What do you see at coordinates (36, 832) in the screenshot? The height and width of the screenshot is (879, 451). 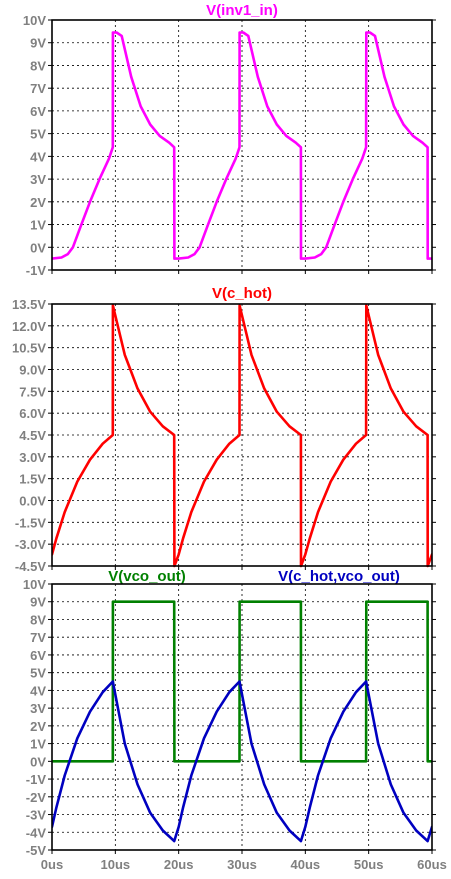 I see `y-tick-label: -4V` at bounding box center [36, 832].